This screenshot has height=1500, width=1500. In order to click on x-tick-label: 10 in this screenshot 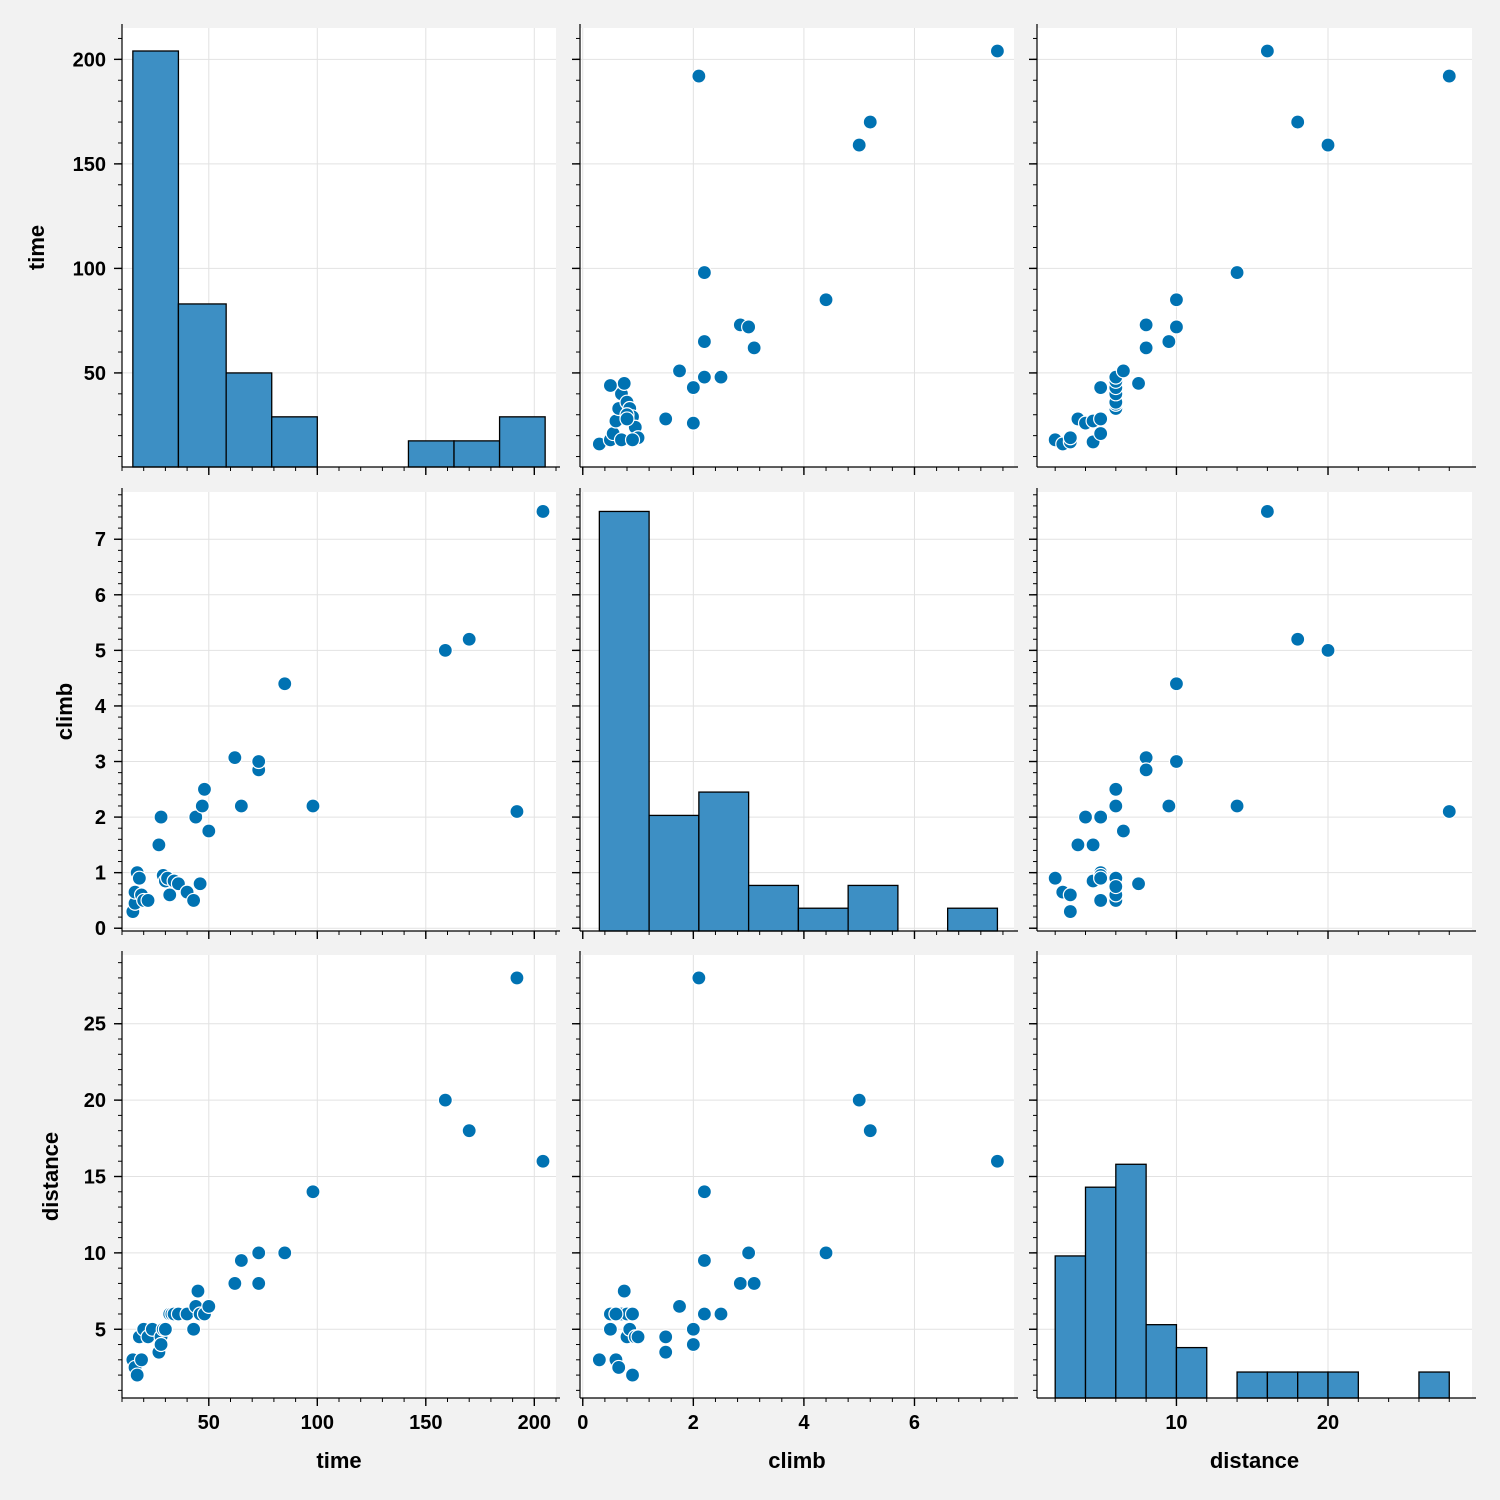, I will do `click(1176, 1423)`.